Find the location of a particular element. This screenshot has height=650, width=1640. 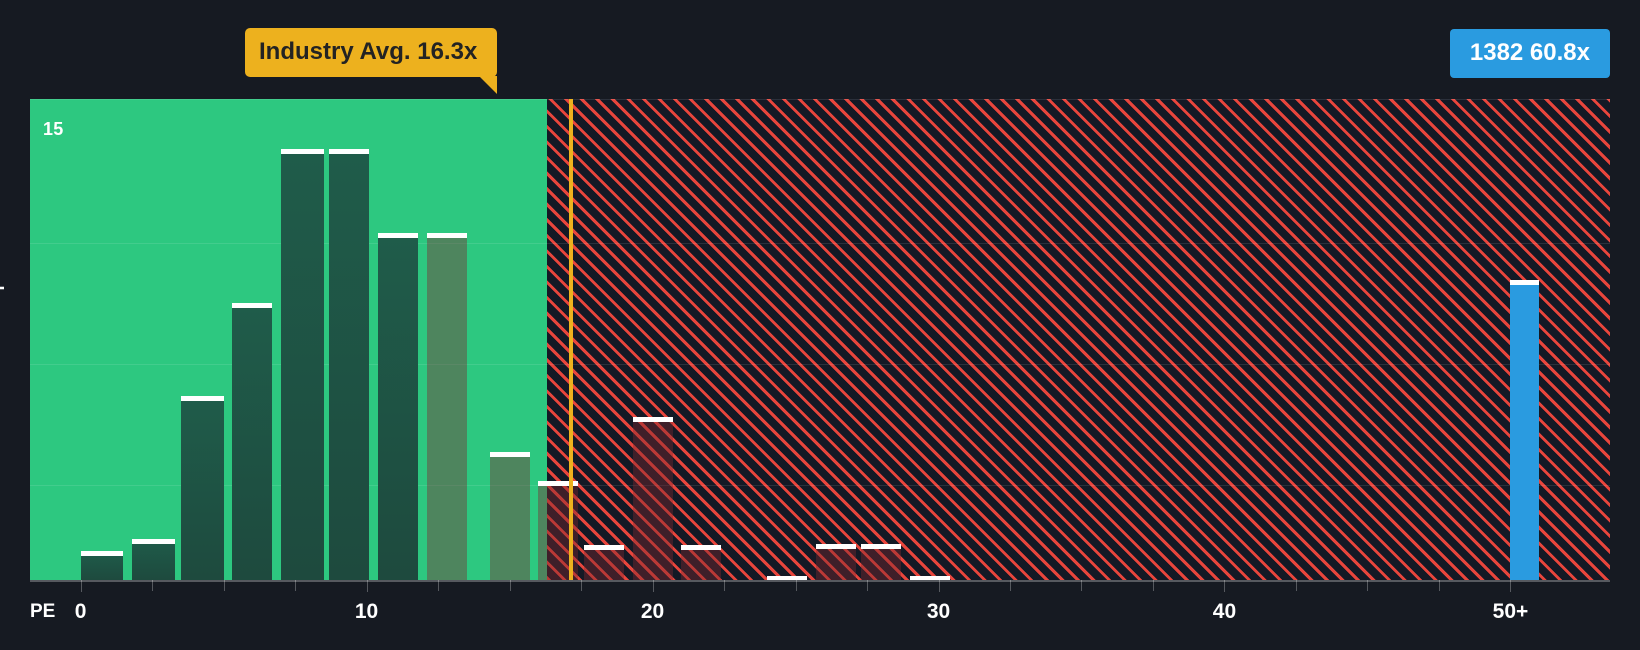

callout-tail-icon is located at coordinates (488, 85).